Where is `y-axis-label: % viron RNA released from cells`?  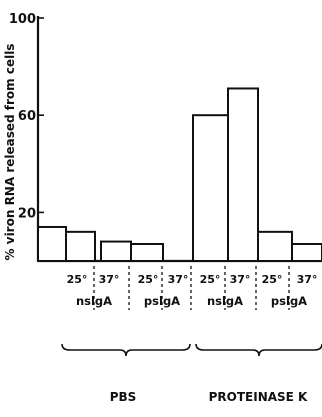
y-axis-label: % viron RNA released from cells is located at coordinates (10, 152).